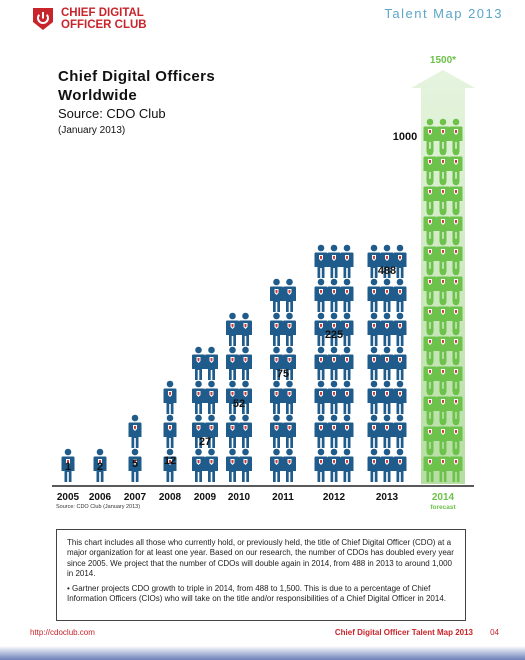 Image resolution: width=525 pixels, height=660 pixels. What do you see at coordinates (205, 442) in the screenshot?
I see `value-label-2009: 27` at bounding box center [205, 442].